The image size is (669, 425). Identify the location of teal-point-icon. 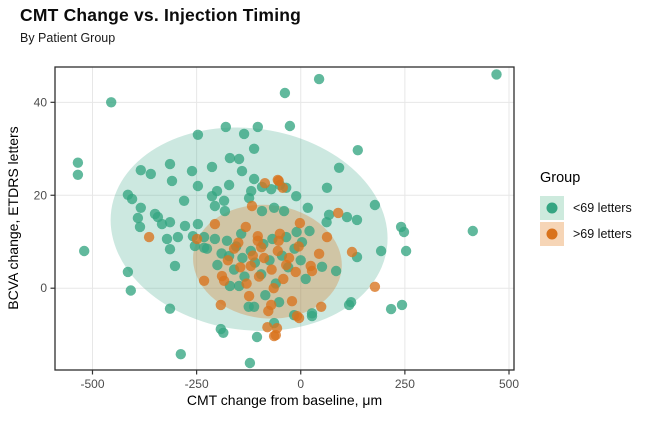
(552, 208).